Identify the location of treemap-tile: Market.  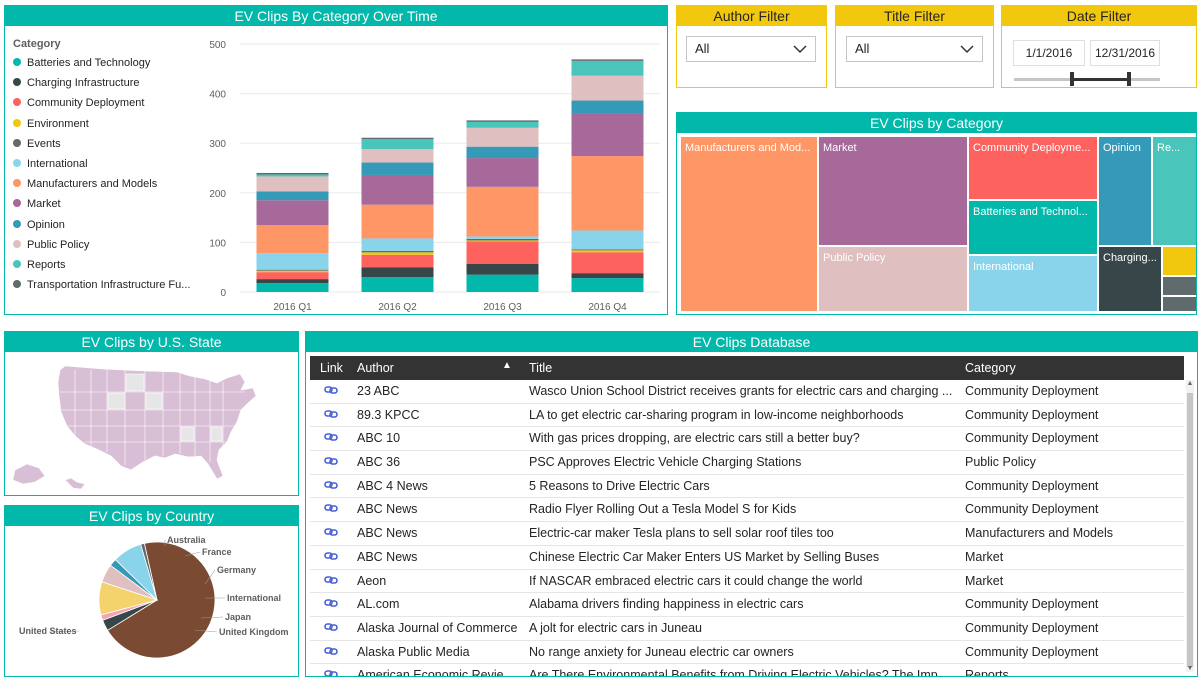
(894, 192).